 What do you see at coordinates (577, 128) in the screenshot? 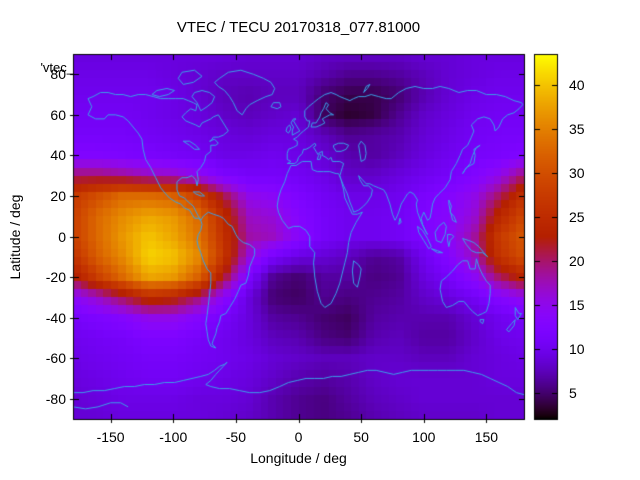
I see `colorbar-tick-label: 35` at bounding box center [577, 128].